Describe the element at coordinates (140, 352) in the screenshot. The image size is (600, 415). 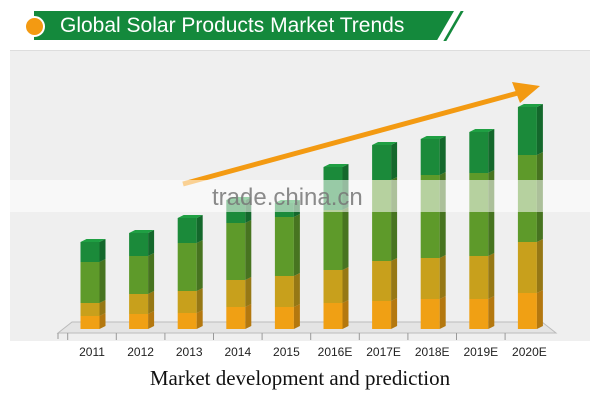
I see `x-tick-label: 2012` at that location.